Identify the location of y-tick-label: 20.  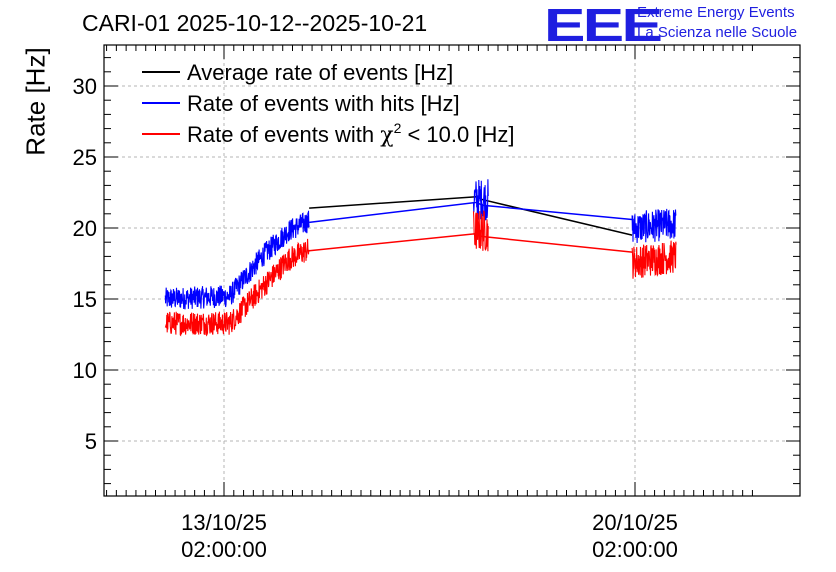
(85, 228).